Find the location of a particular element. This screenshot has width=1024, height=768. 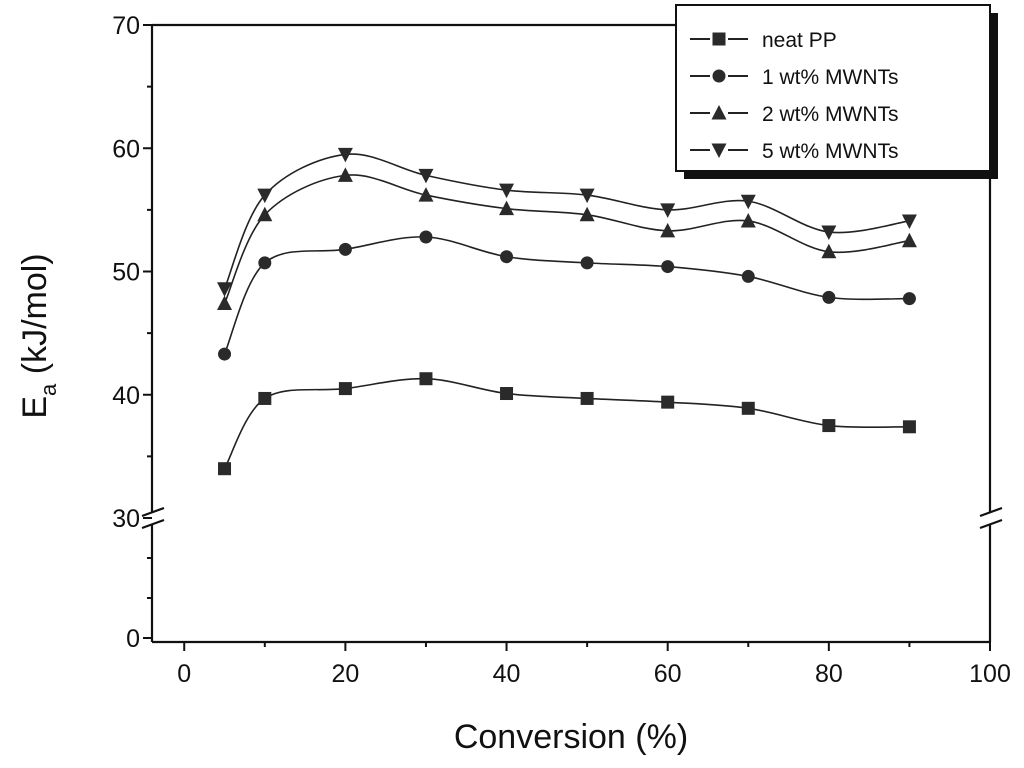

legend-label-neat-pp: neat PP is located at coordinates (799, 40).